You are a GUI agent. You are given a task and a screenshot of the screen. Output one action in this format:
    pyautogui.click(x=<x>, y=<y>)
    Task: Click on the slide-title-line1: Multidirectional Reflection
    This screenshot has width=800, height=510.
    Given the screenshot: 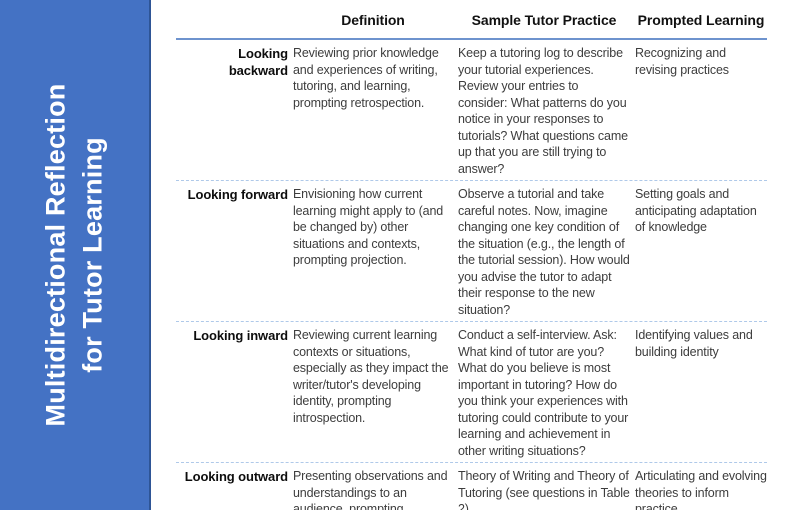 What is the action you would take?
    pyautogui.click(x=55, y=255)
    